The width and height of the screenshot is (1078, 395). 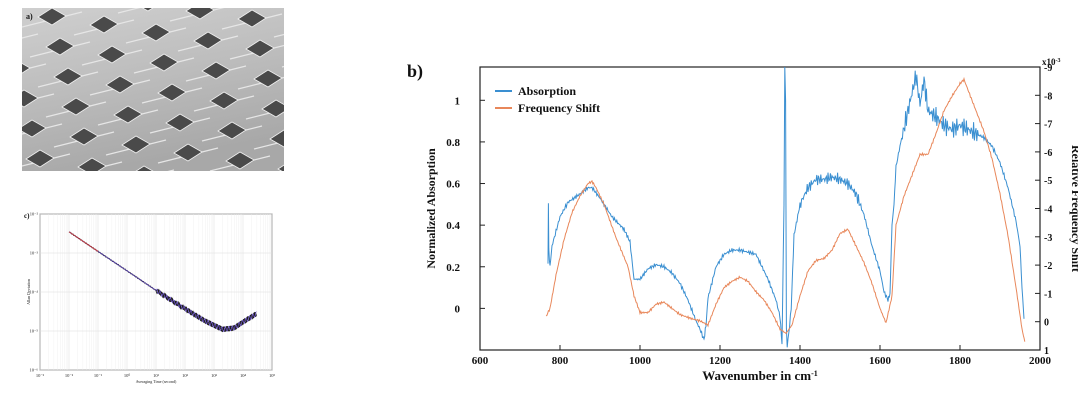 What do you see at coordinates (1049, 62) in the screenshot?
I see `y2-multiplier-text: x10` at bounding box center [1049, 62].